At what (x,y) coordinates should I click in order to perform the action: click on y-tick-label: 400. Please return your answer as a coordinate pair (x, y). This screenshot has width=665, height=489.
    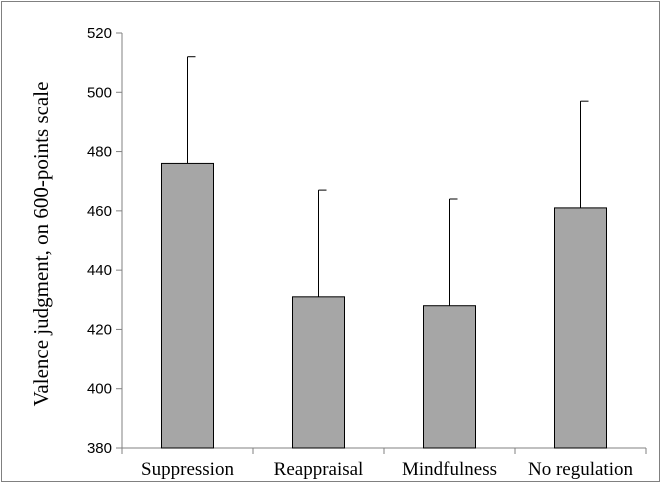
    Looking at the image, I should click on (99, 389).